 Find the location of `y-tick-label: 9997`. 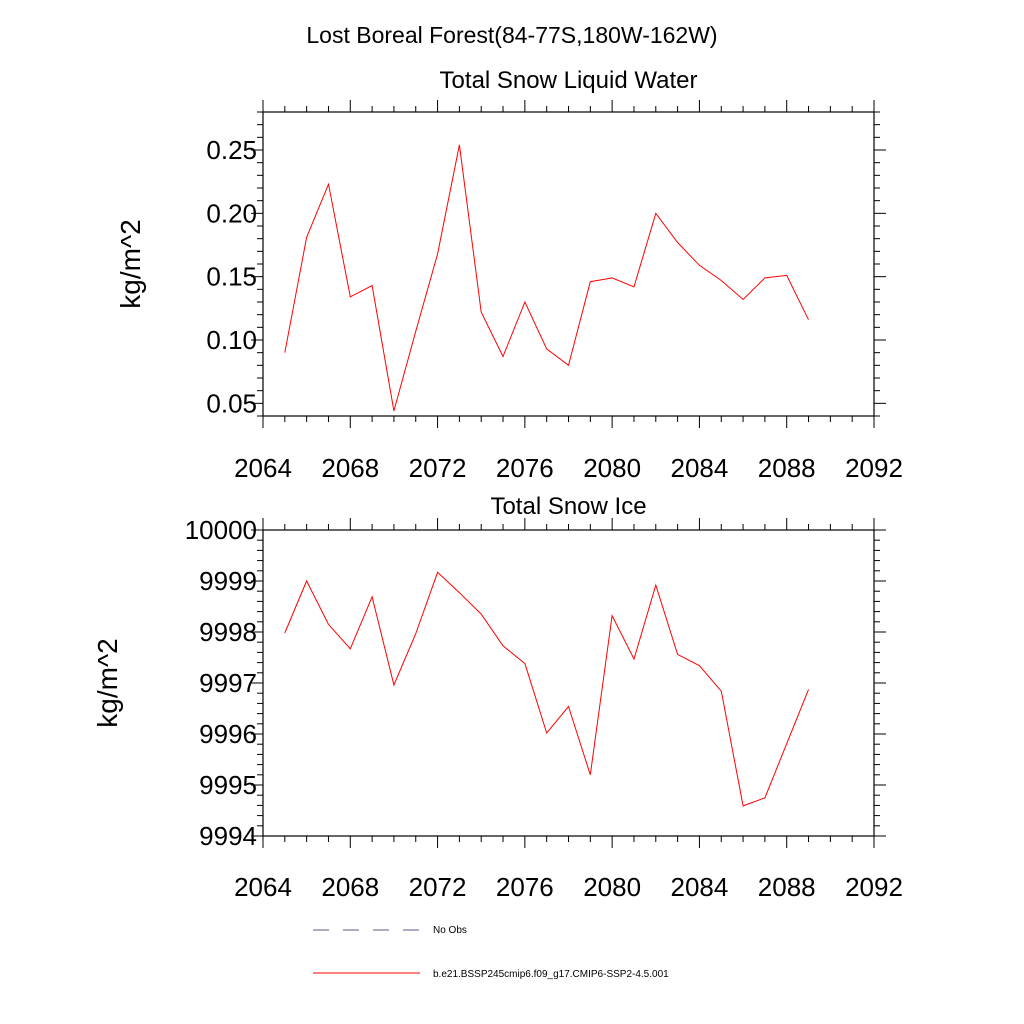

y-tick-label: 9997 is located at coordinates (228, 683).